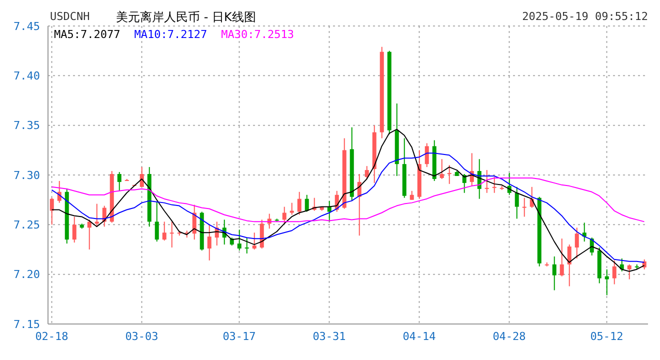 This screenshot has width=660, height=360. What do you see at coordinates (27, 76) in the screenshot?
I see `y-tick-label: 7.40` at bounding box center [27, 76].